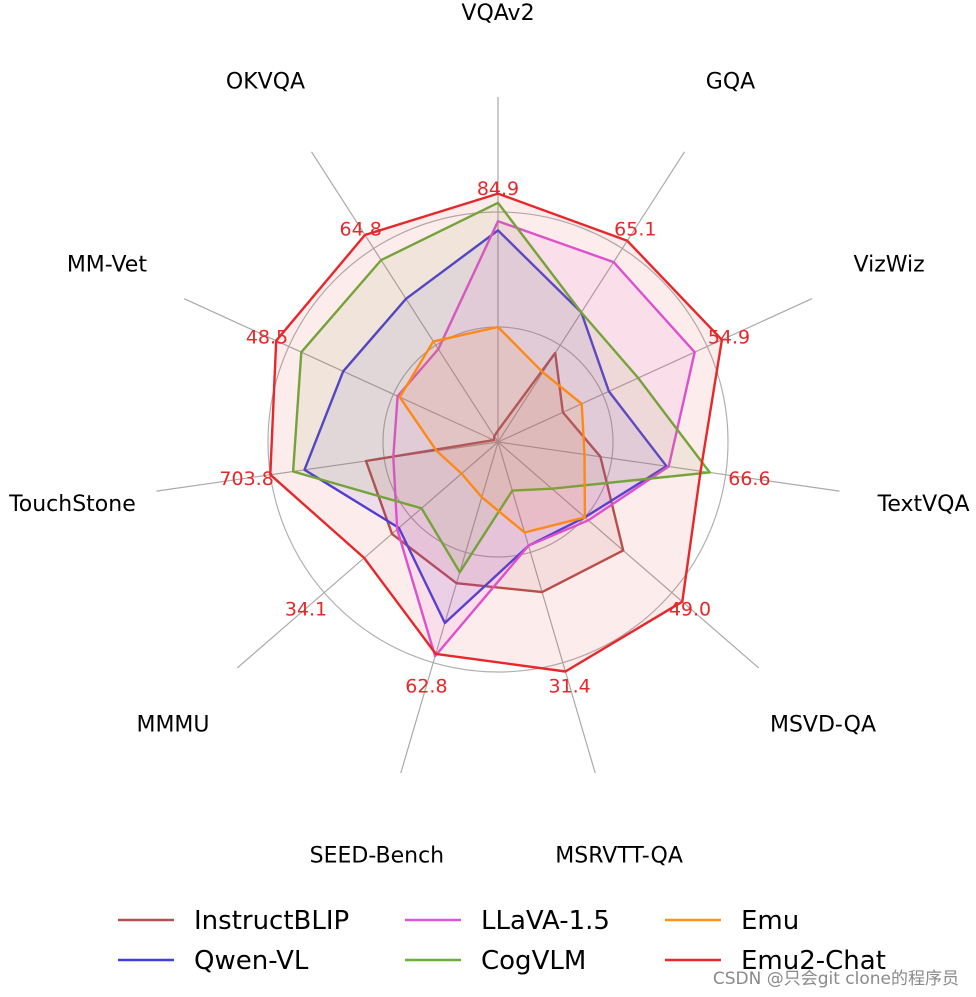  What do you see at coordinates (923, 504) in the screenshot?
I see `axis-label: TextVQA` at bounding box center [923, 504].